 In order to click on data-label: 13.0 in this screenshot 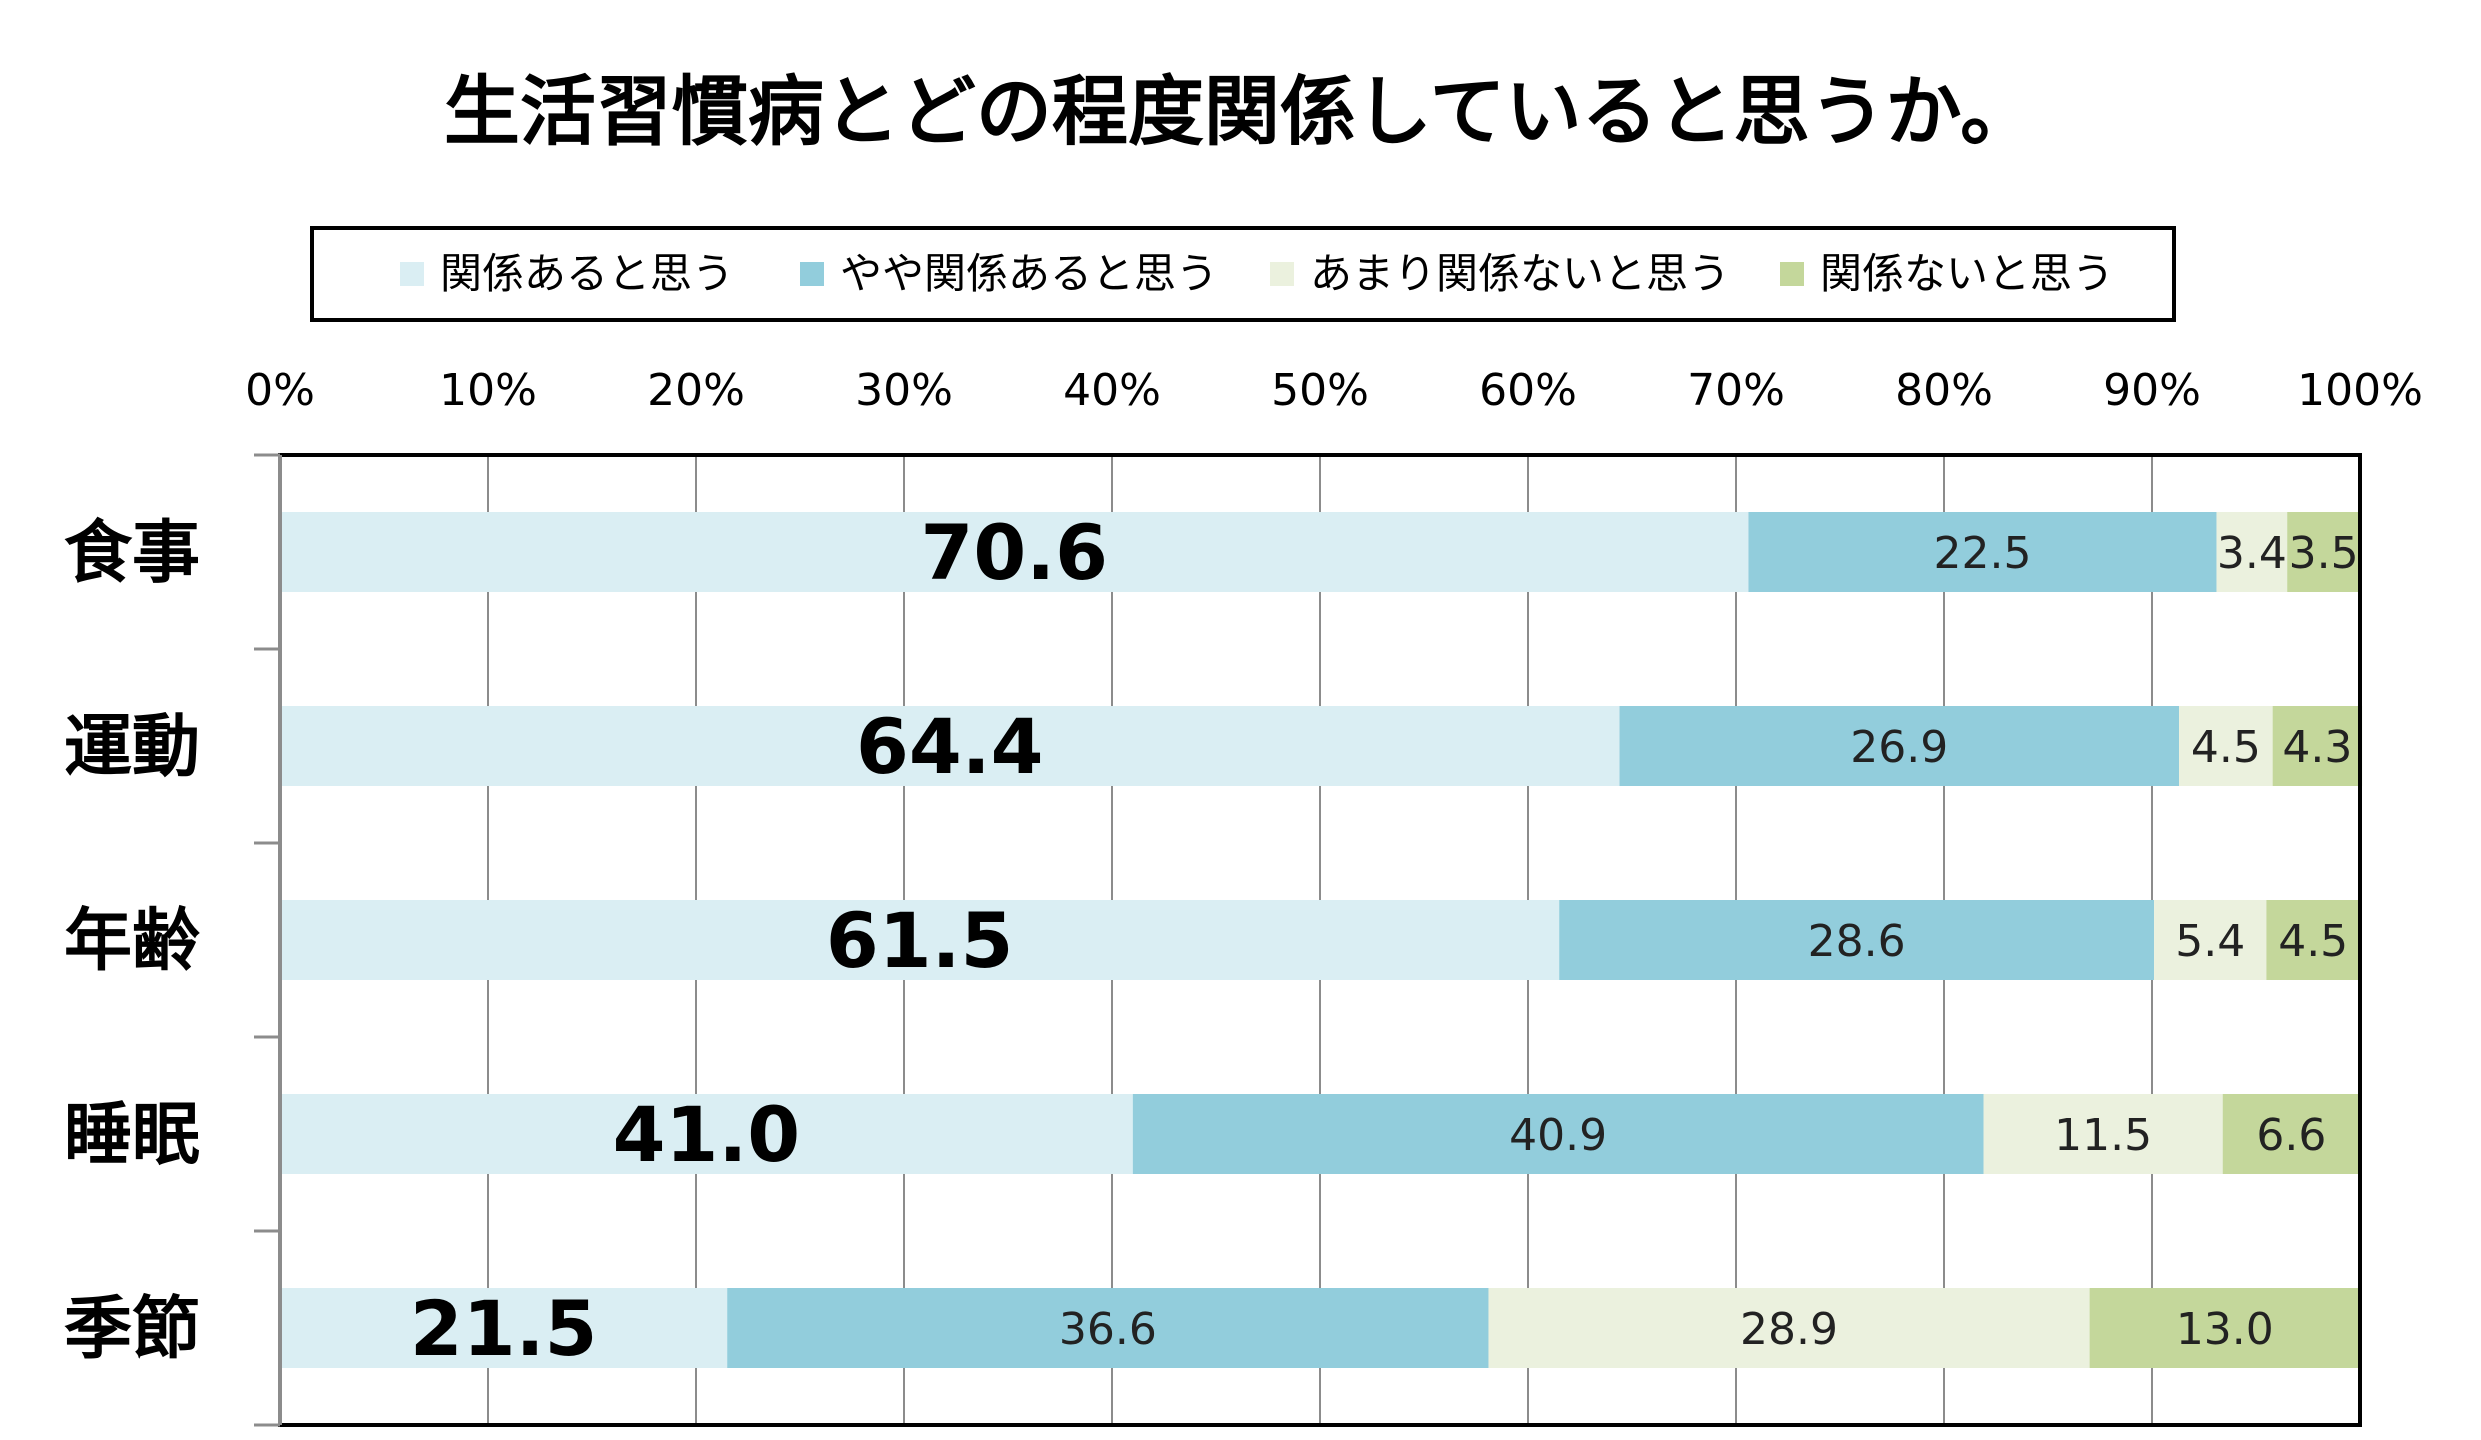, I will do `click(2225, 1329)`.